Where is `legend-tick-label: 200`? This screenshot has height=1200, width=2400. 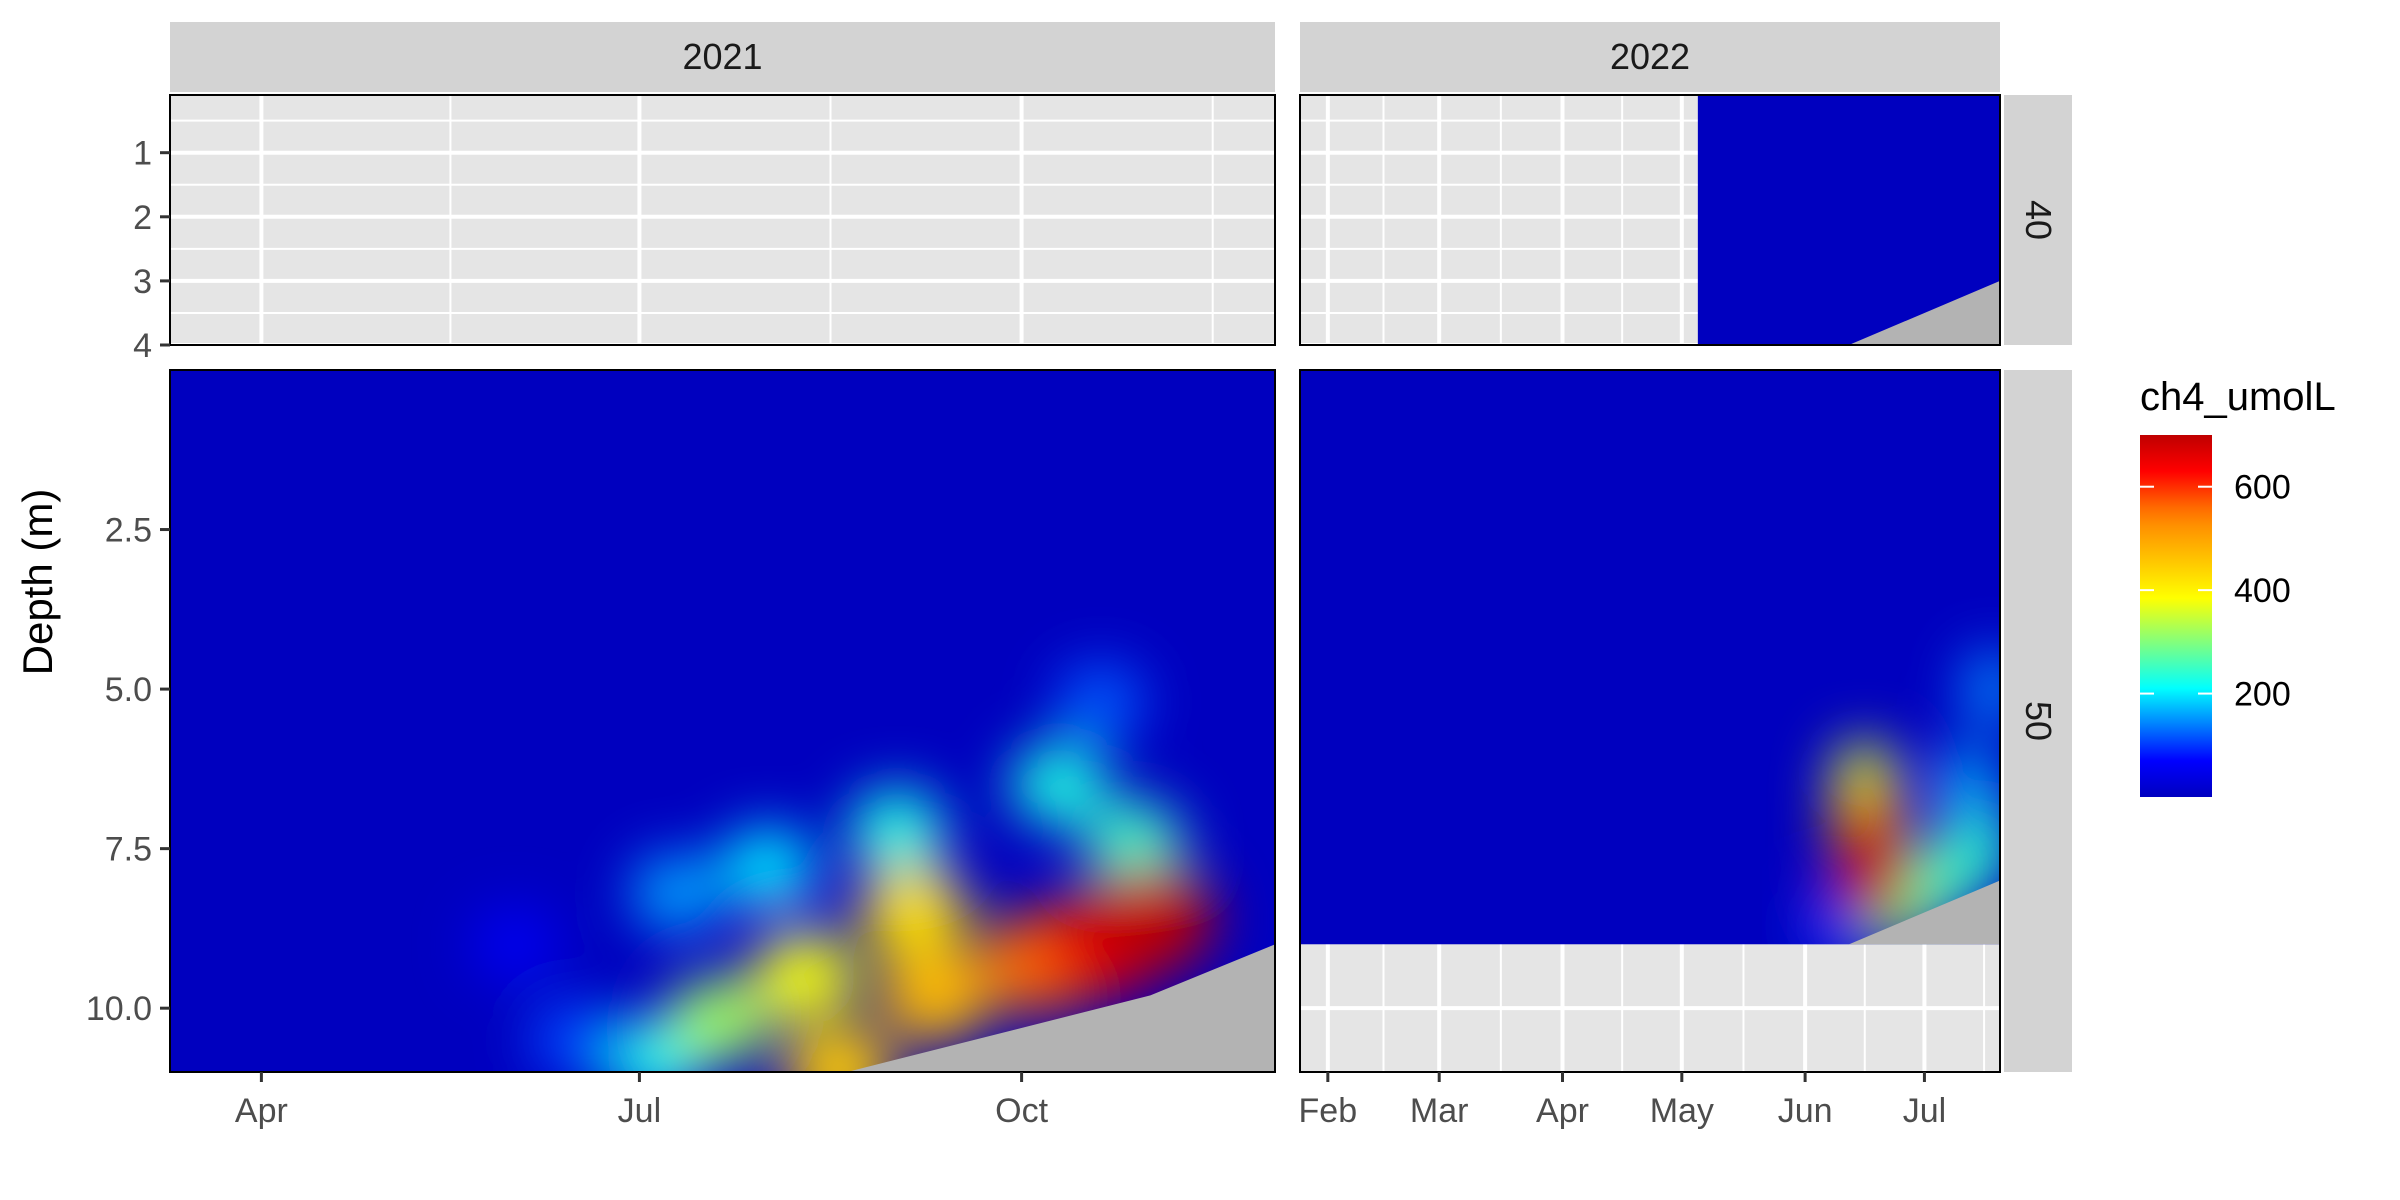
legend-tick-label: 200 is located at coordinates (2262, 695).